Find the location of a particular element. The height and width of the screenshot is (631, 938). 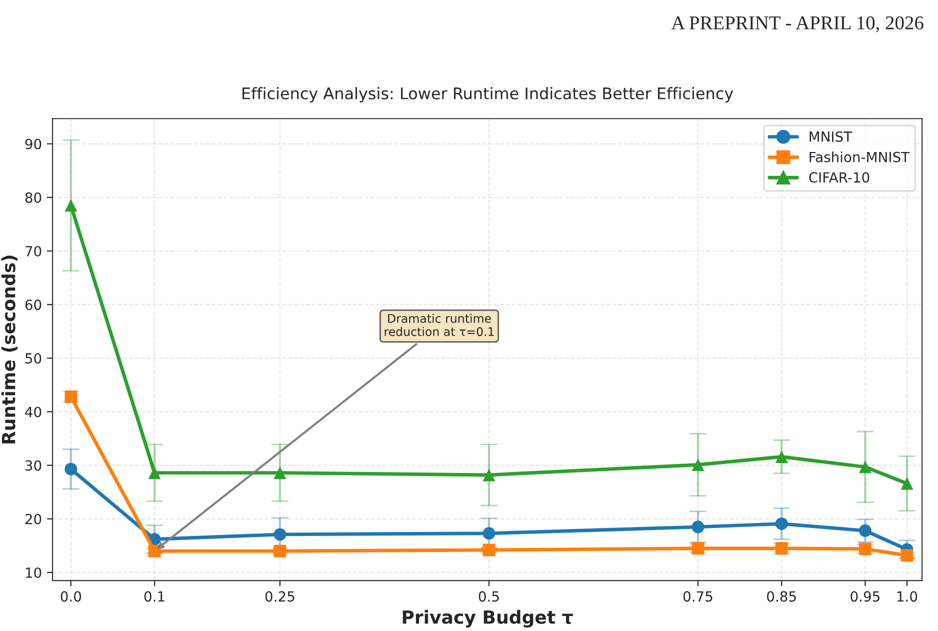

y-tick-label: 20 is located at coordinates (33, 519).